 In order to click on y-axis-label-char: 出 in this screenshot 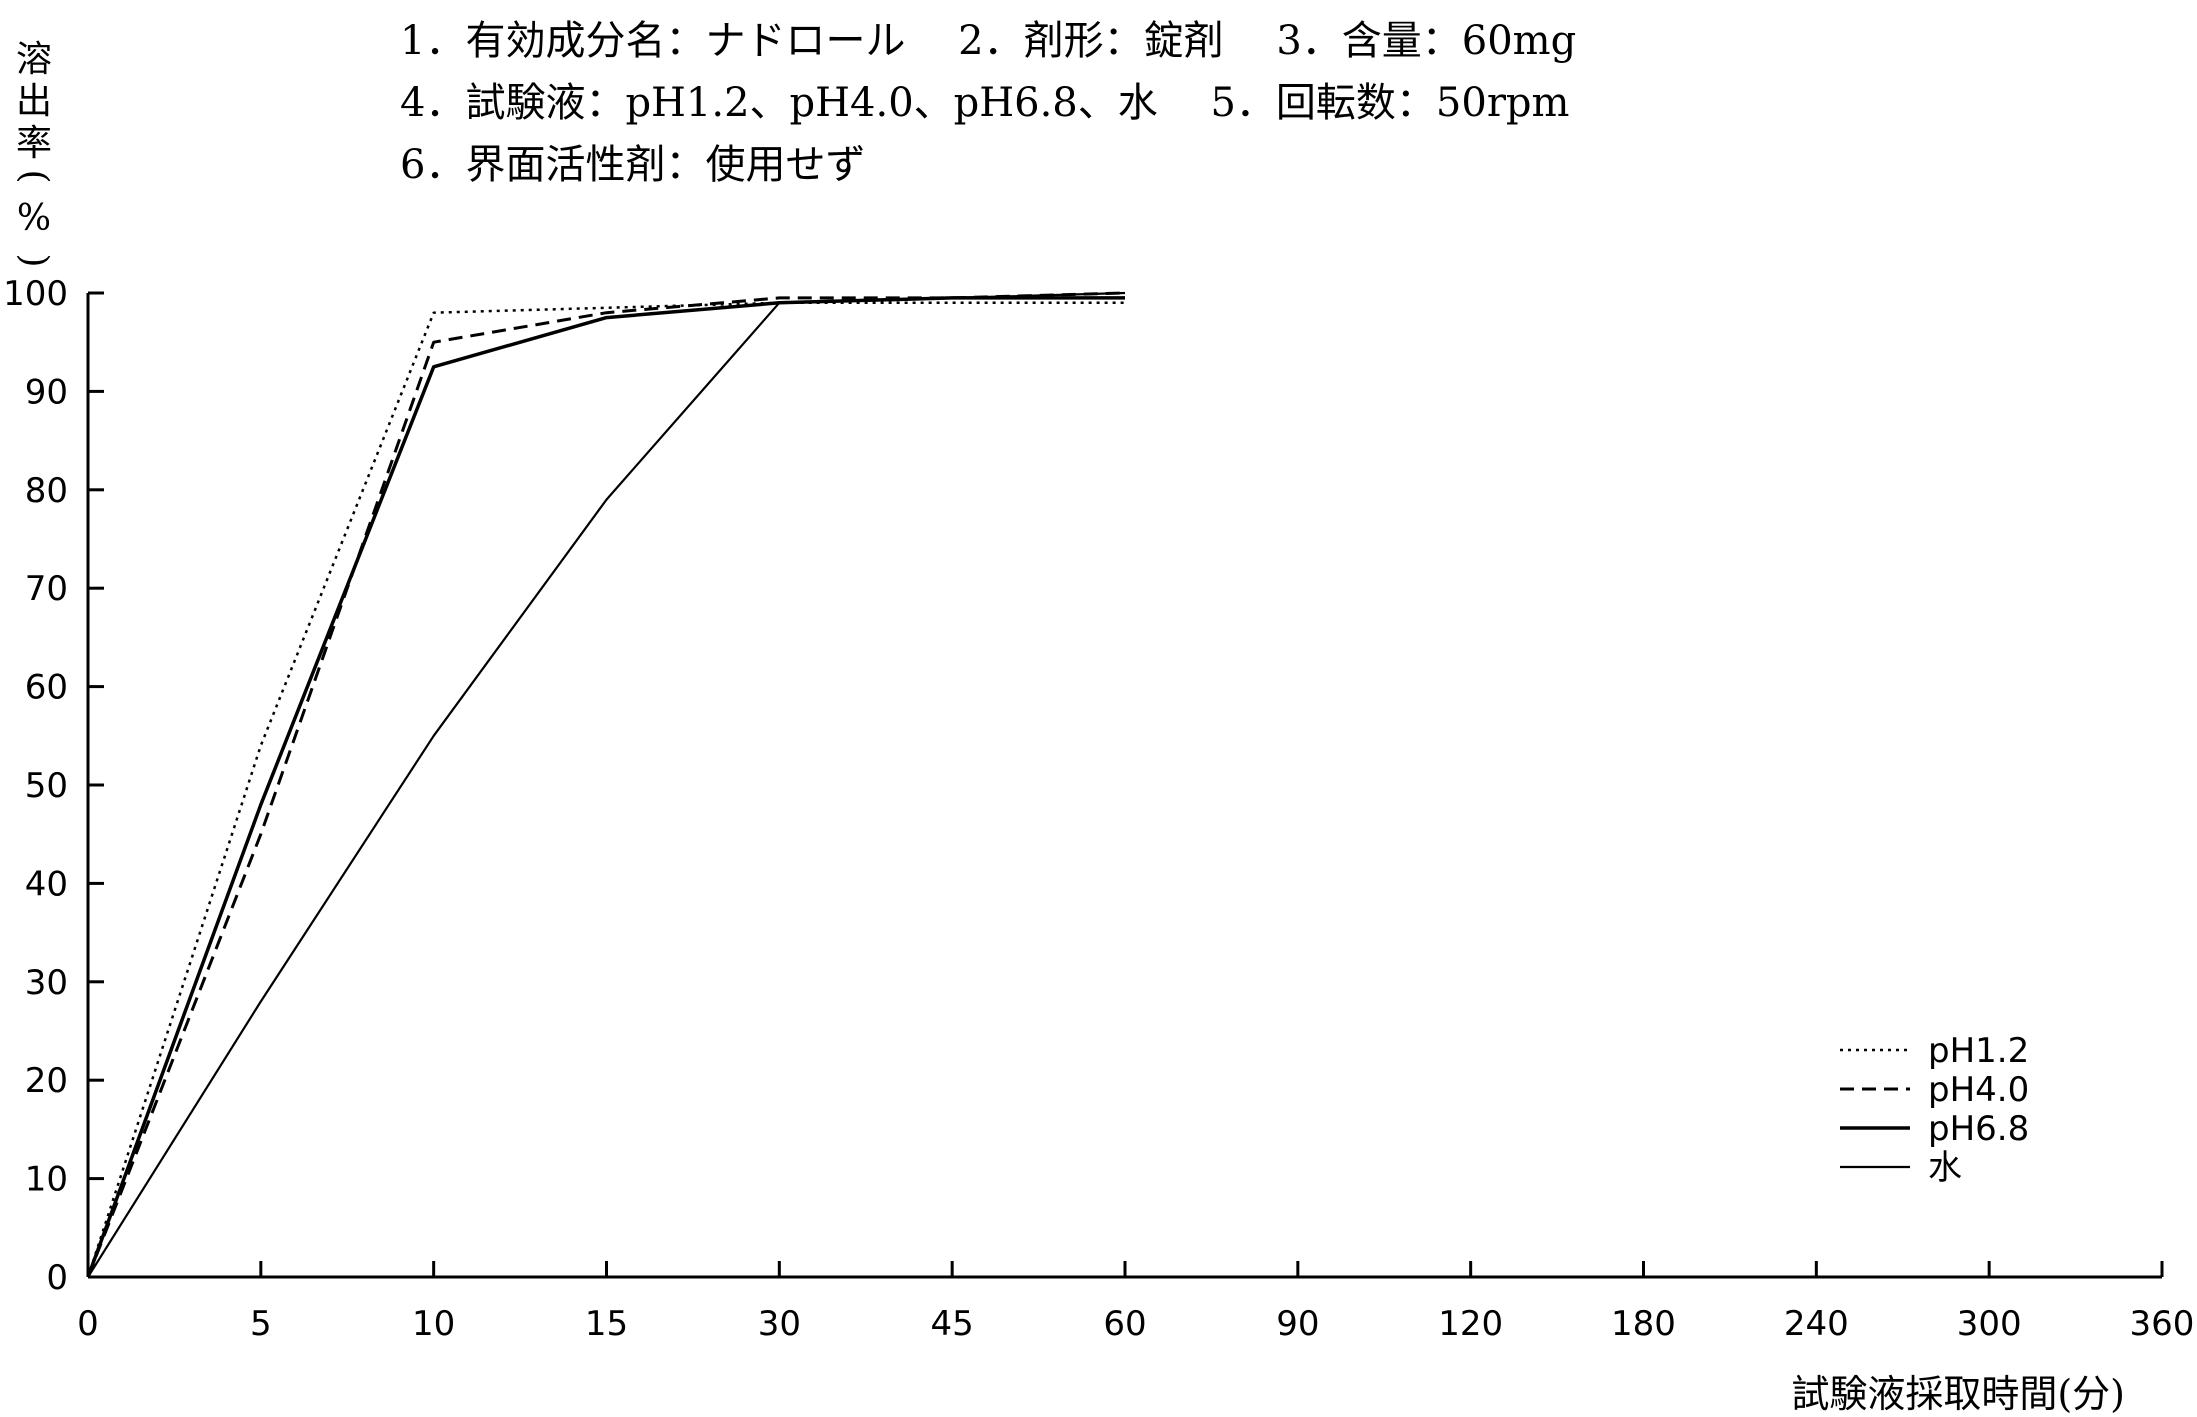, I will do `click(33, 101)`.